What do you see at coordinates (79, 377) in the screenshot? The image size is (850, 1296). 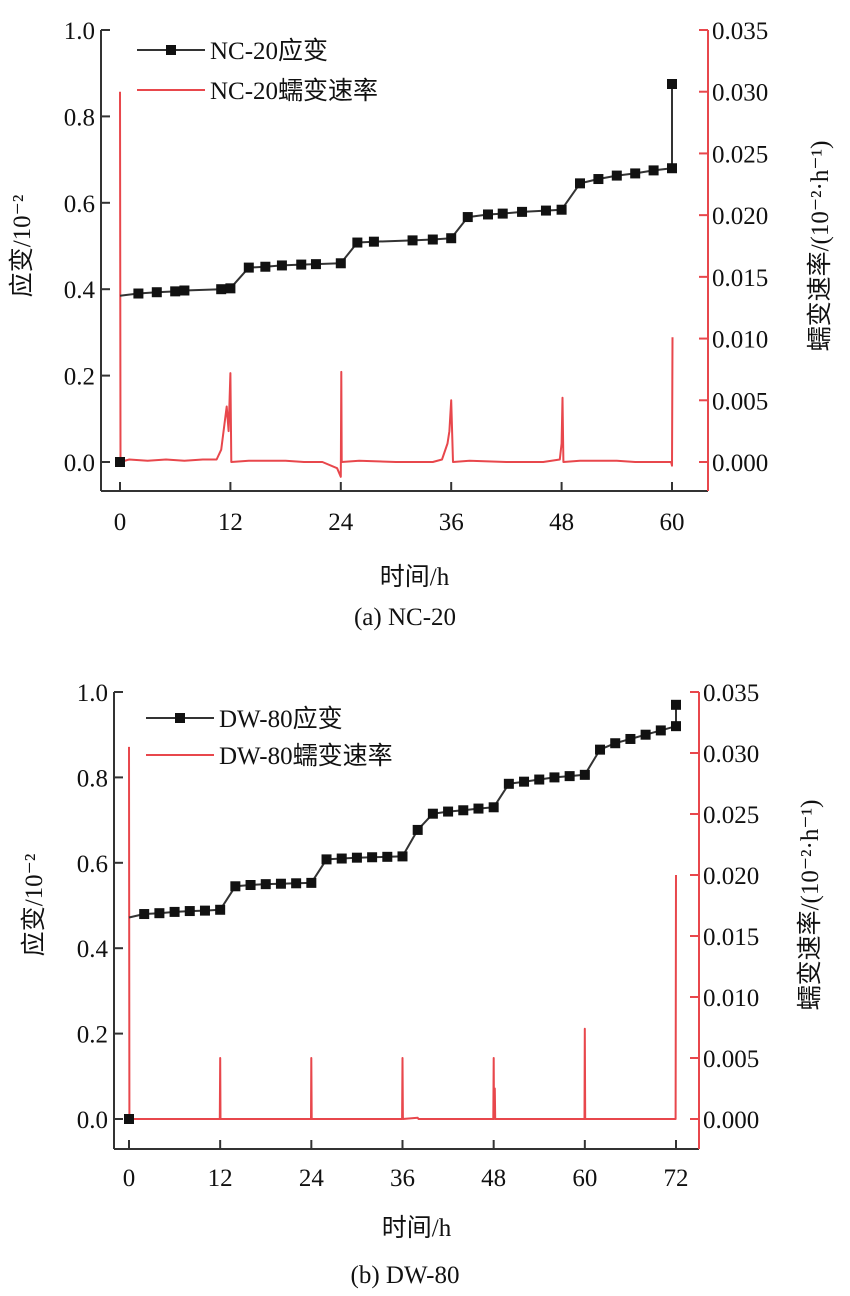 I see `y-left-tick-label: 0.2` at bounding box center [79, 377].